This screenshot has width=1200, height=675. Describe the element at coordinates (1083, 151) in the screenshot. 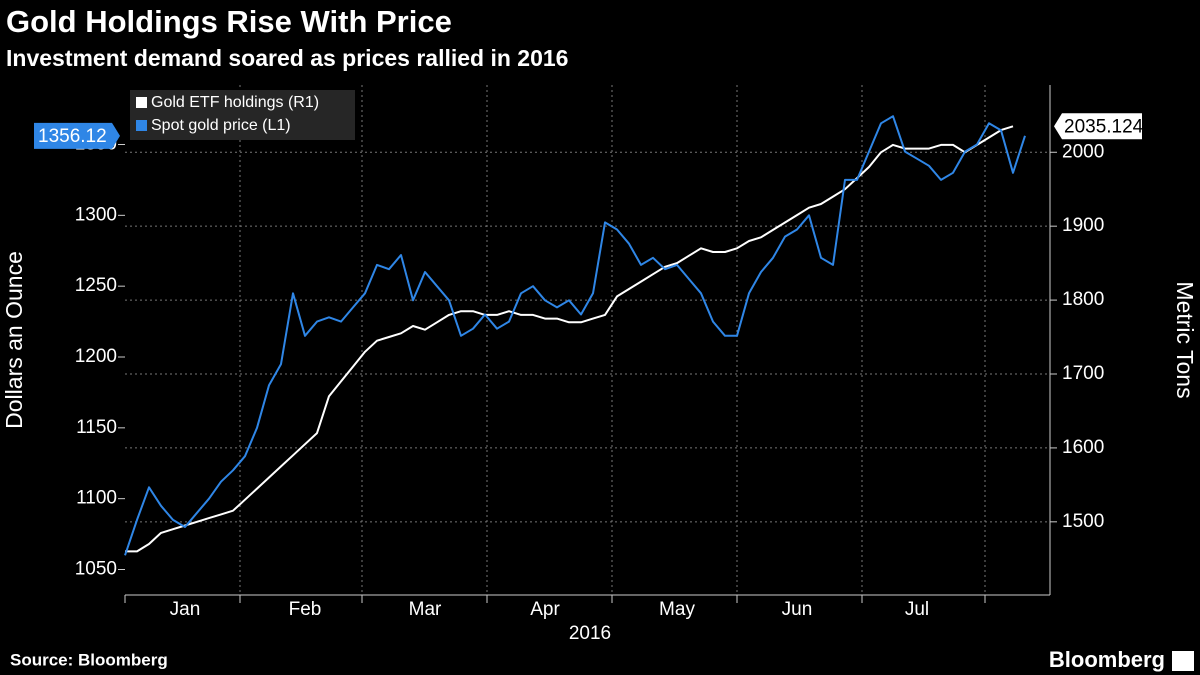

I see `y2-tick-label: 2000` at that location.